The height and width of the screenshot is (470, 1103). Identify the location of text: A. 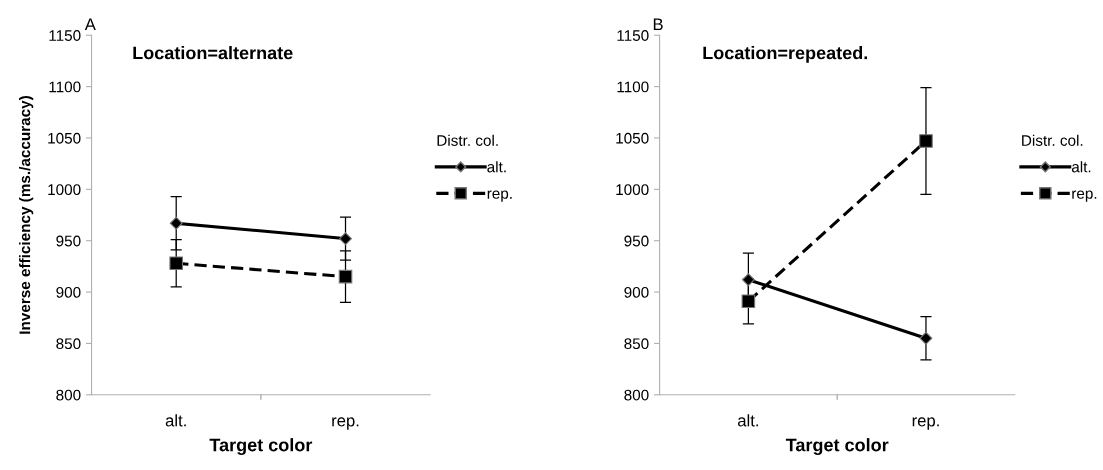
(90, 24).